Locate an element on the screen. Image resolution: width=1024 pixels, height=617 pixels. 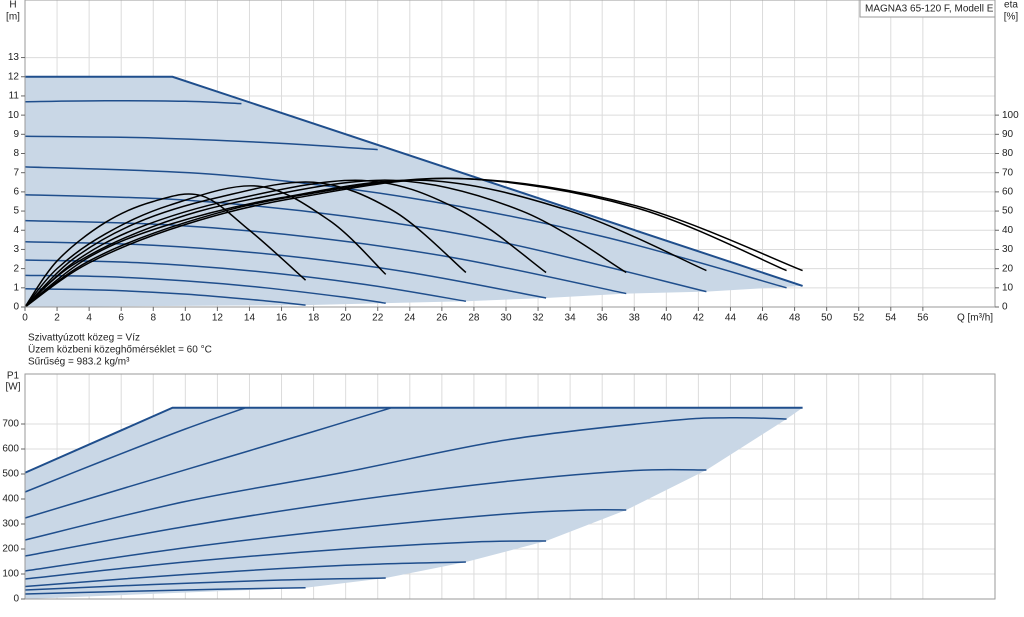
x-tick-label: 16 is located at coordinates (282, 318).